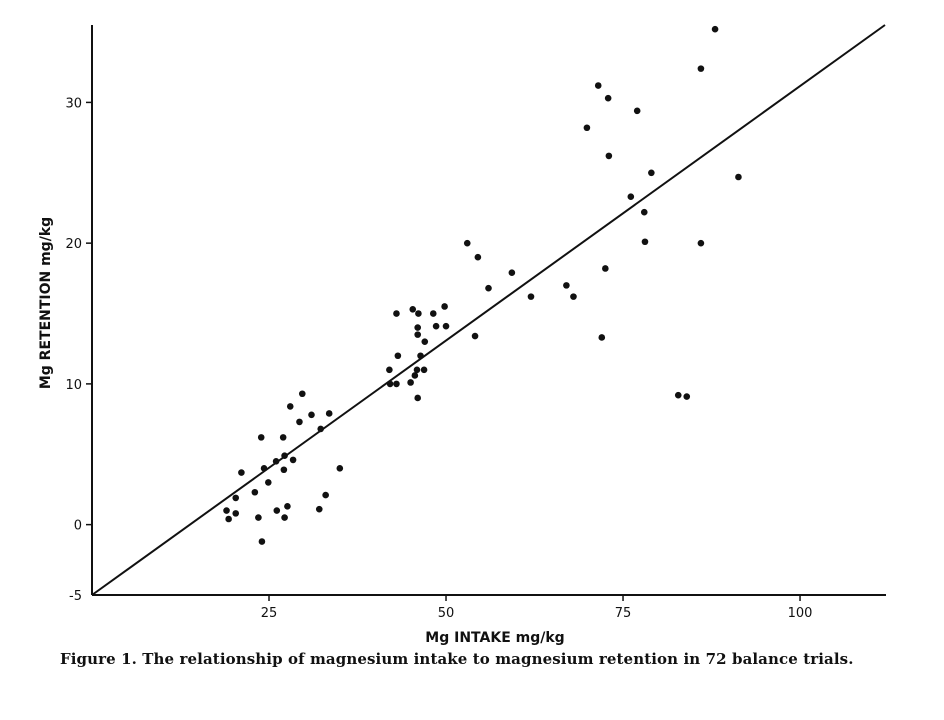 This screenshot has width=944, height=720. I want to click on x-tick-label: 75, so click(623, 613).